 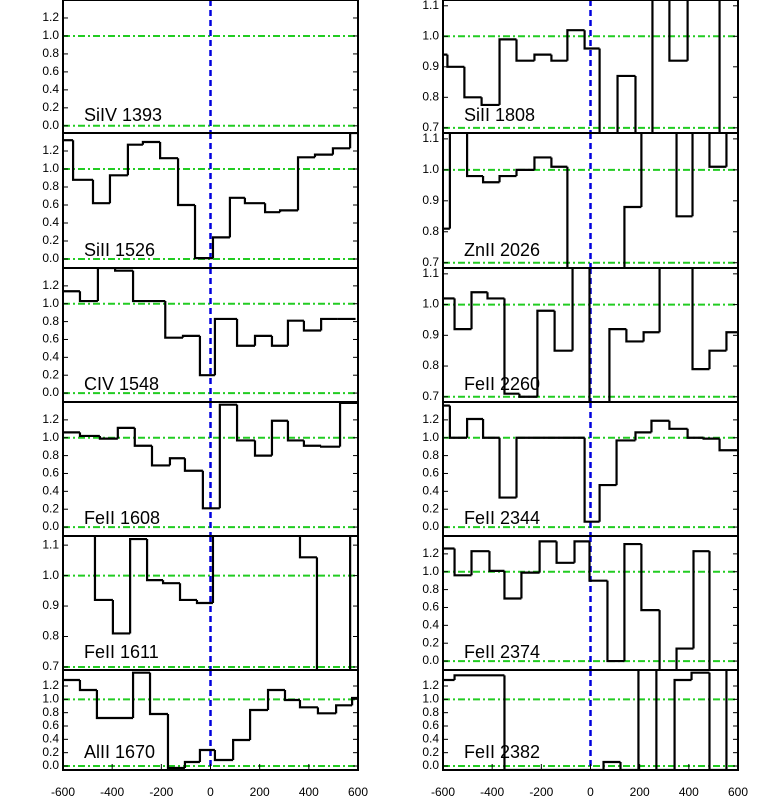 I want to click on y-tick-label: 1.0, so click(x=50, y=168).